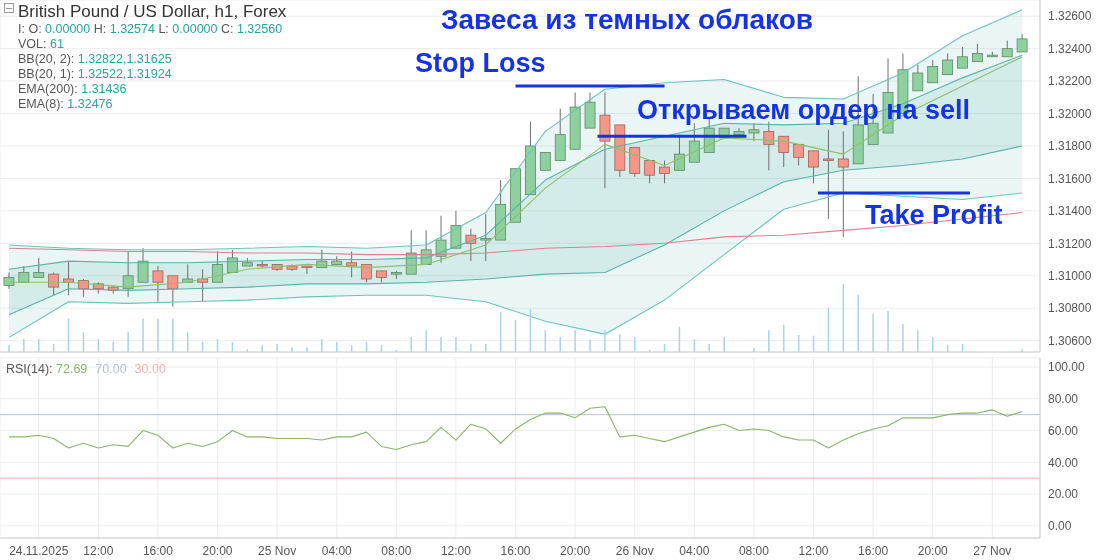 This screenshot has width=1100, height=560. Describe the element at coordinates (1070, 243) in the screenshot. I see `y-tick-label: 1.31200` at that location.